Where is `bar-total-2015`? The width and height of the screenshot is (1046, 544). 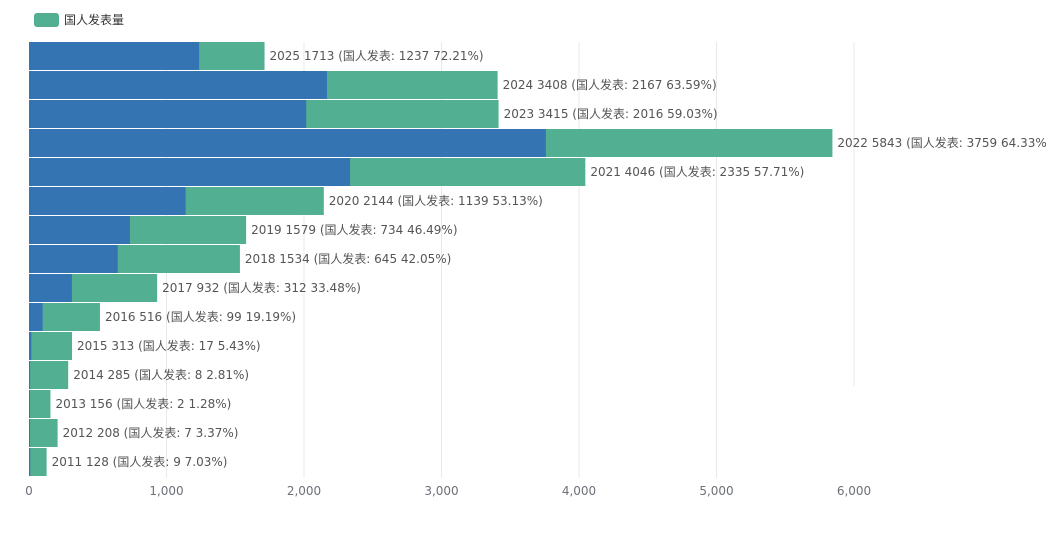 bar-total-2015 is located at coordinates (51, 346).